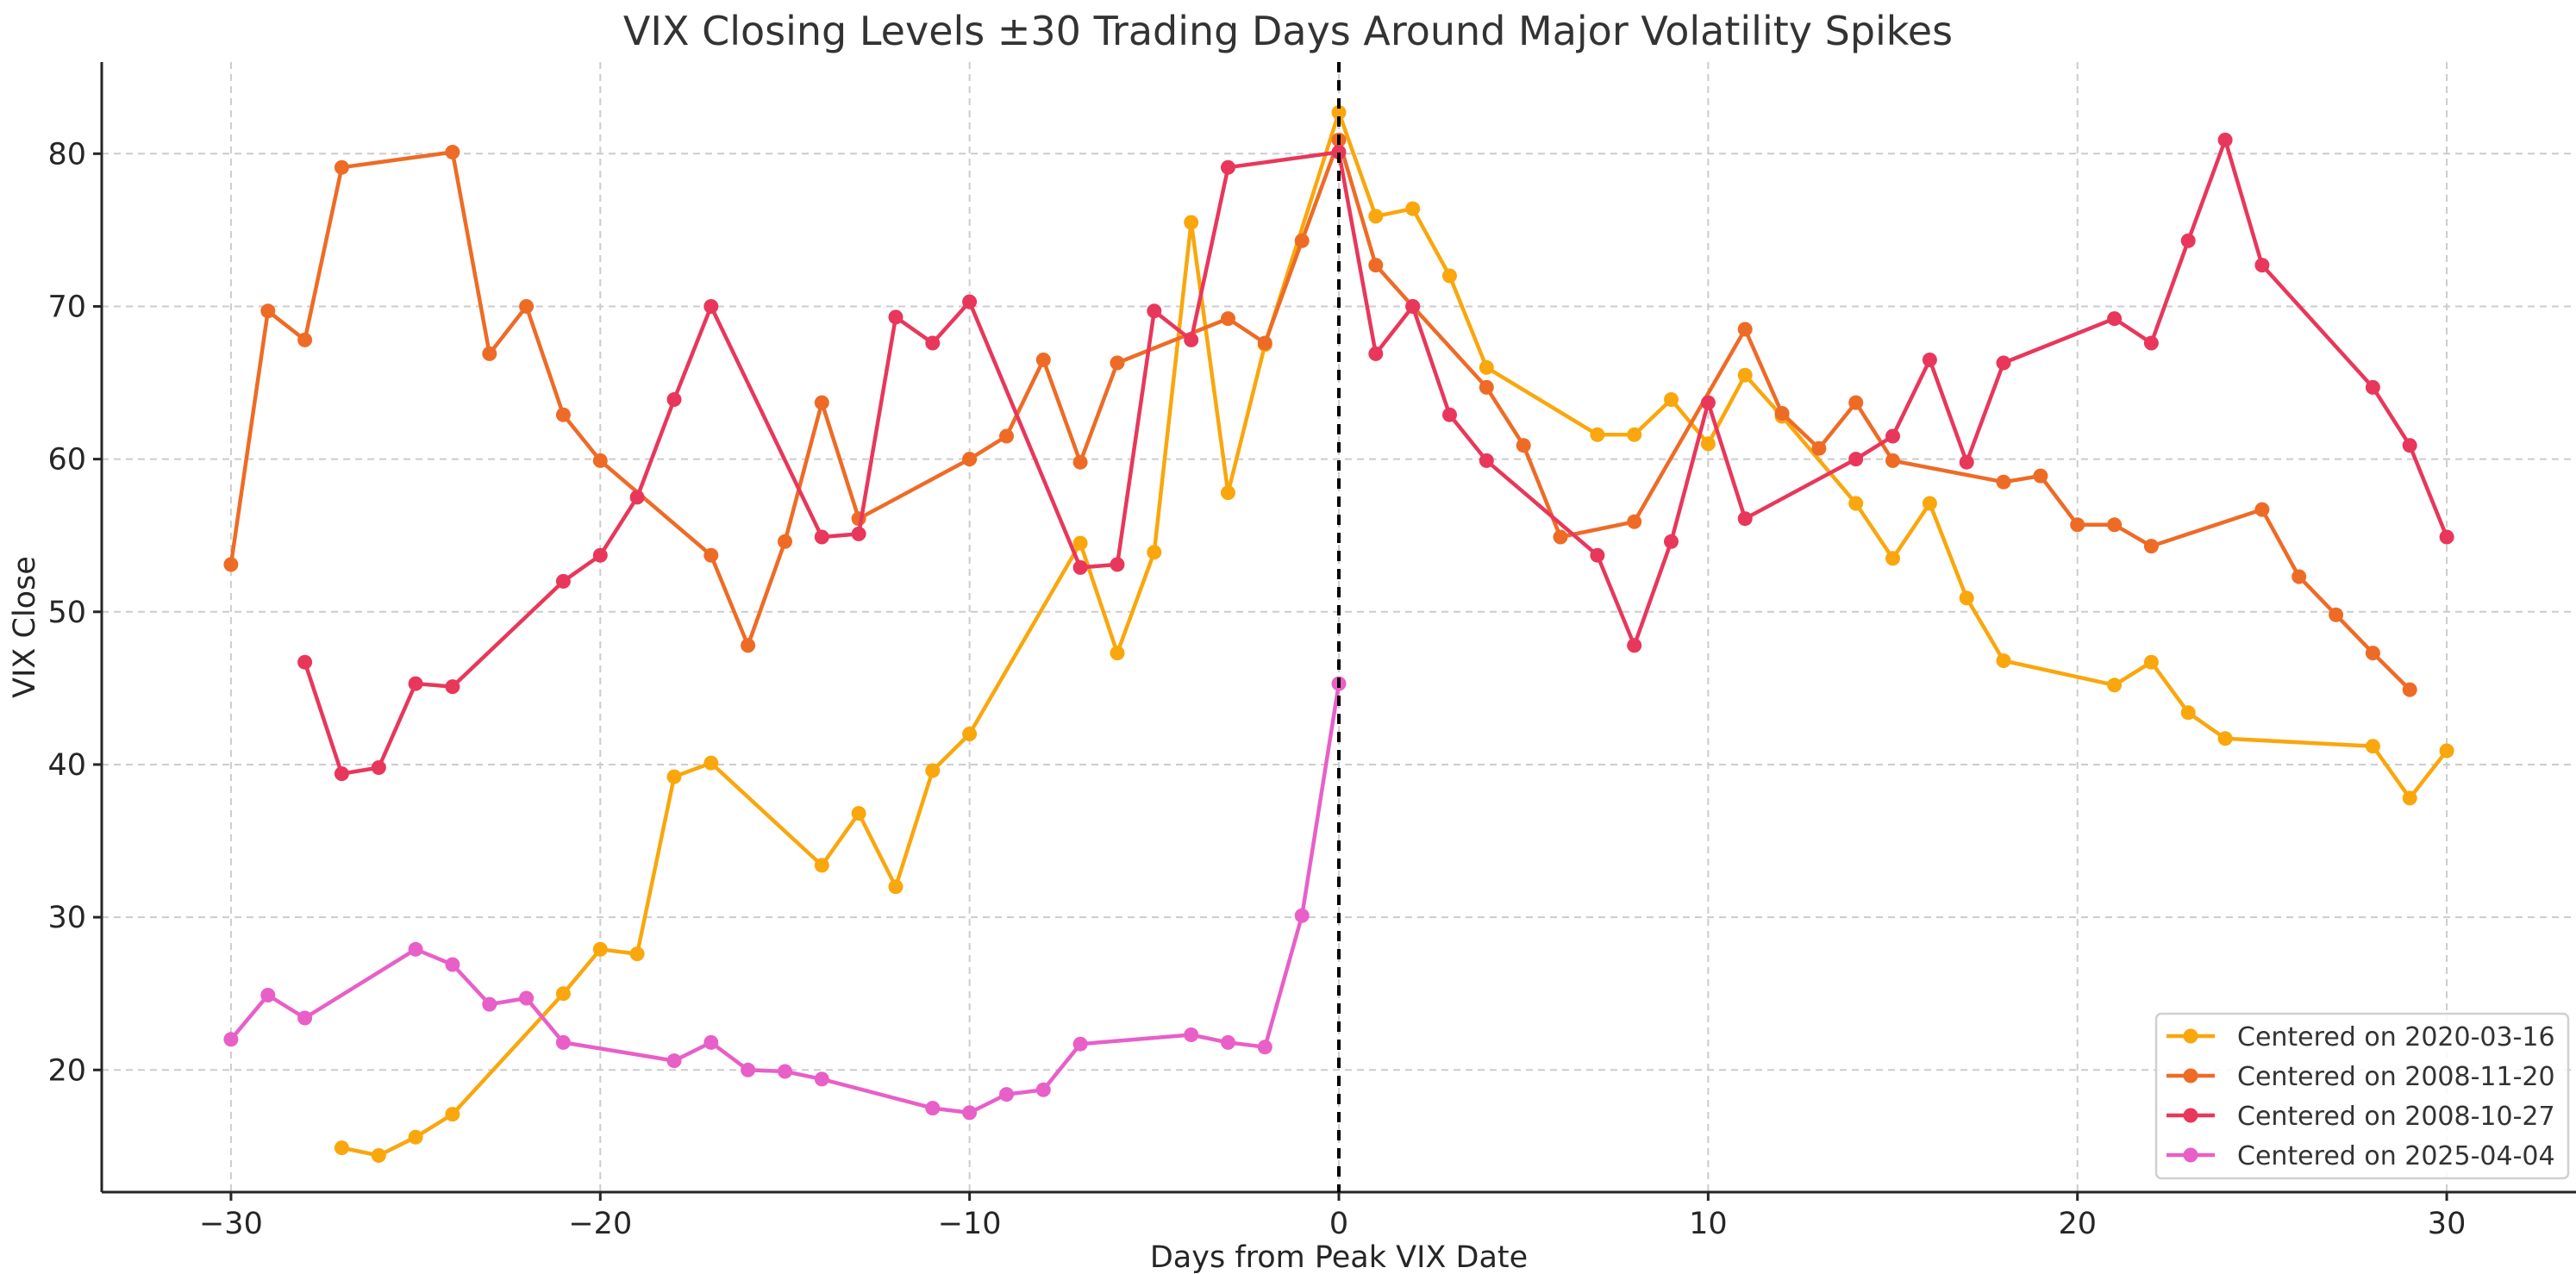 This screenshot has height=1274, width=2576. Describe the element at coordinates (2360, 1077) in the screenshot. I see `legend-item: Centered on 2008-11-20` at that location.